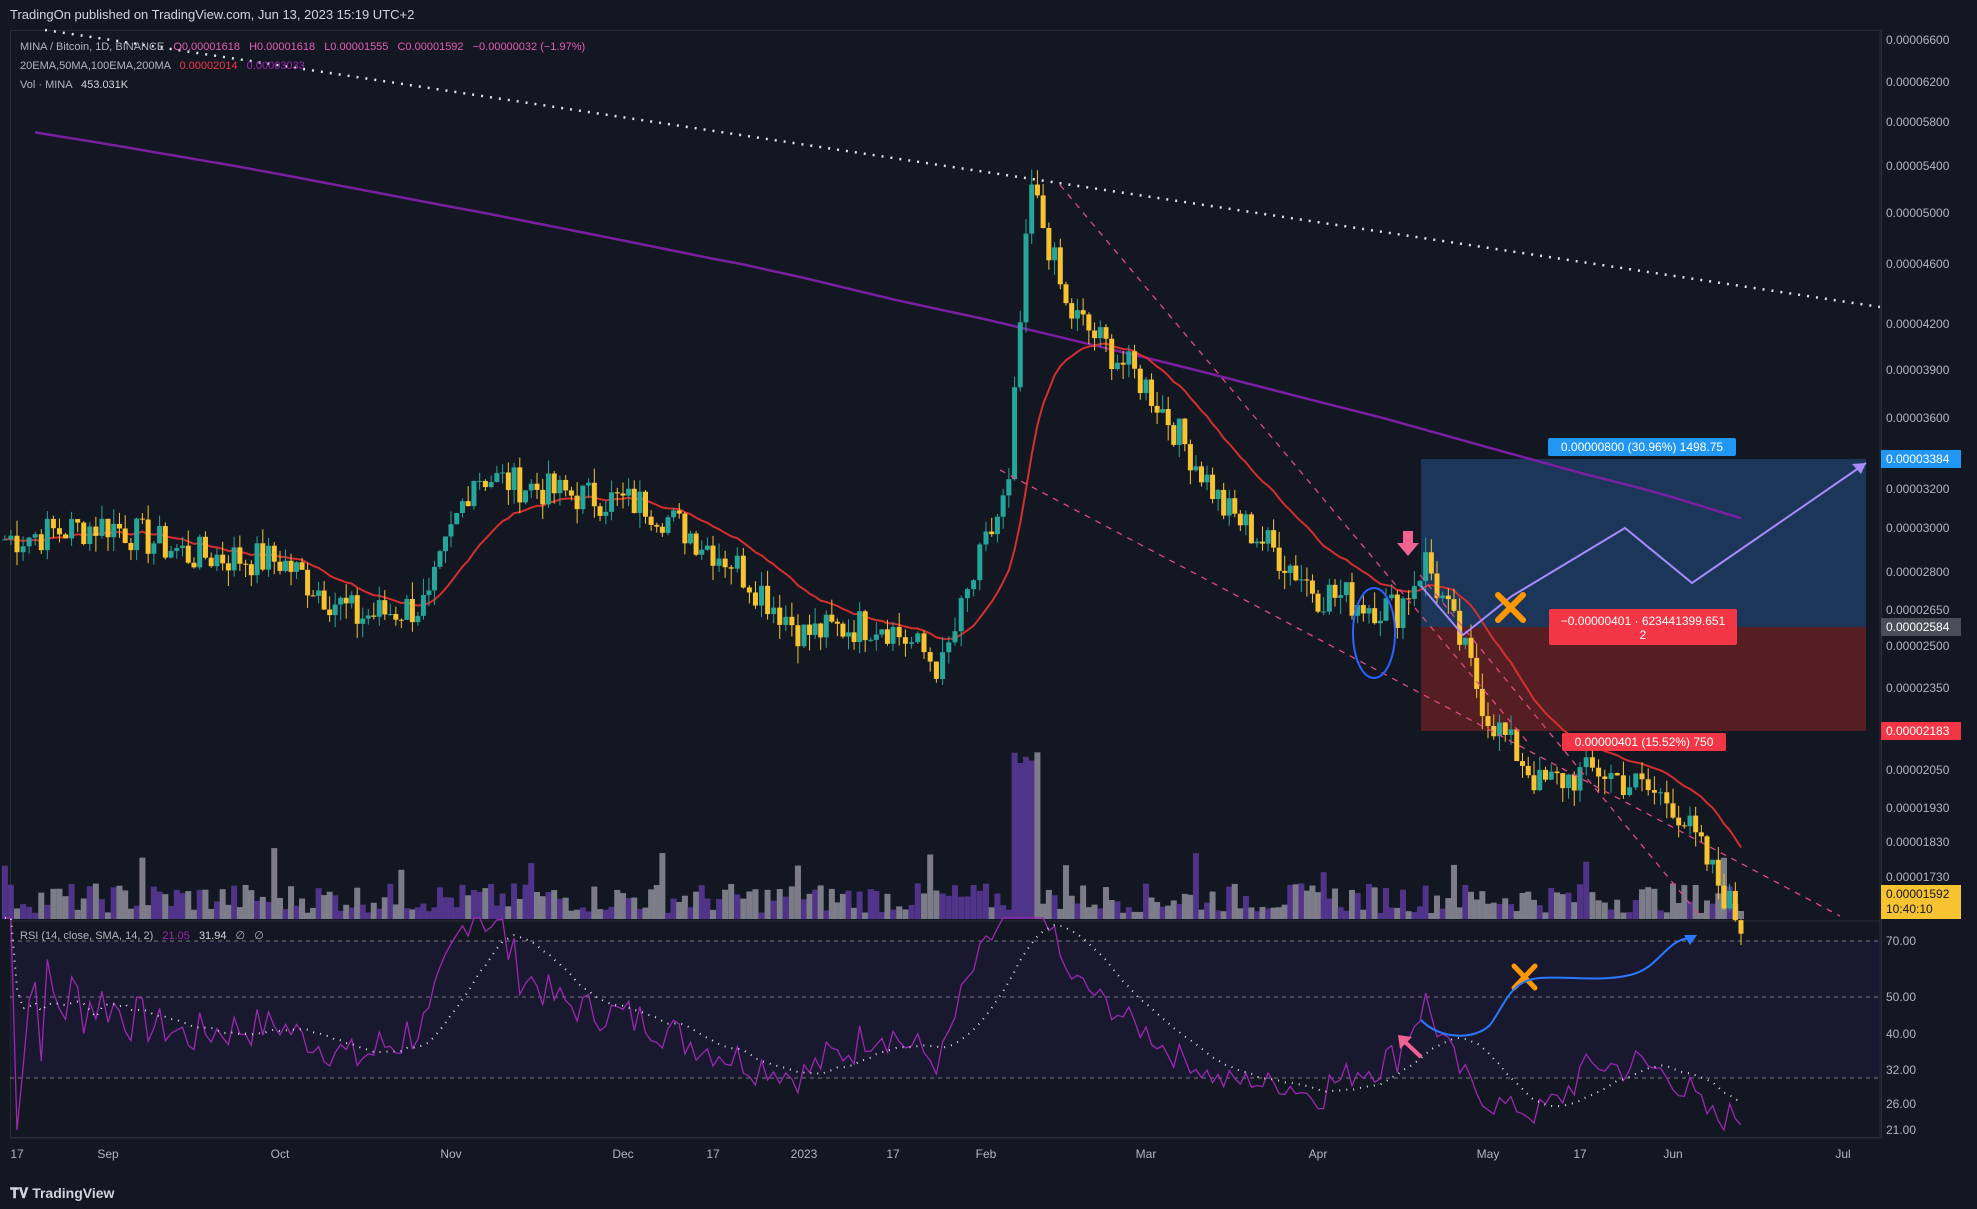 This screenshot has height=1209, width=1977. Describe the element at coordinates (1921, 627) in the screenshot. I see `entry-price-tag: 0.00002584` at that location.